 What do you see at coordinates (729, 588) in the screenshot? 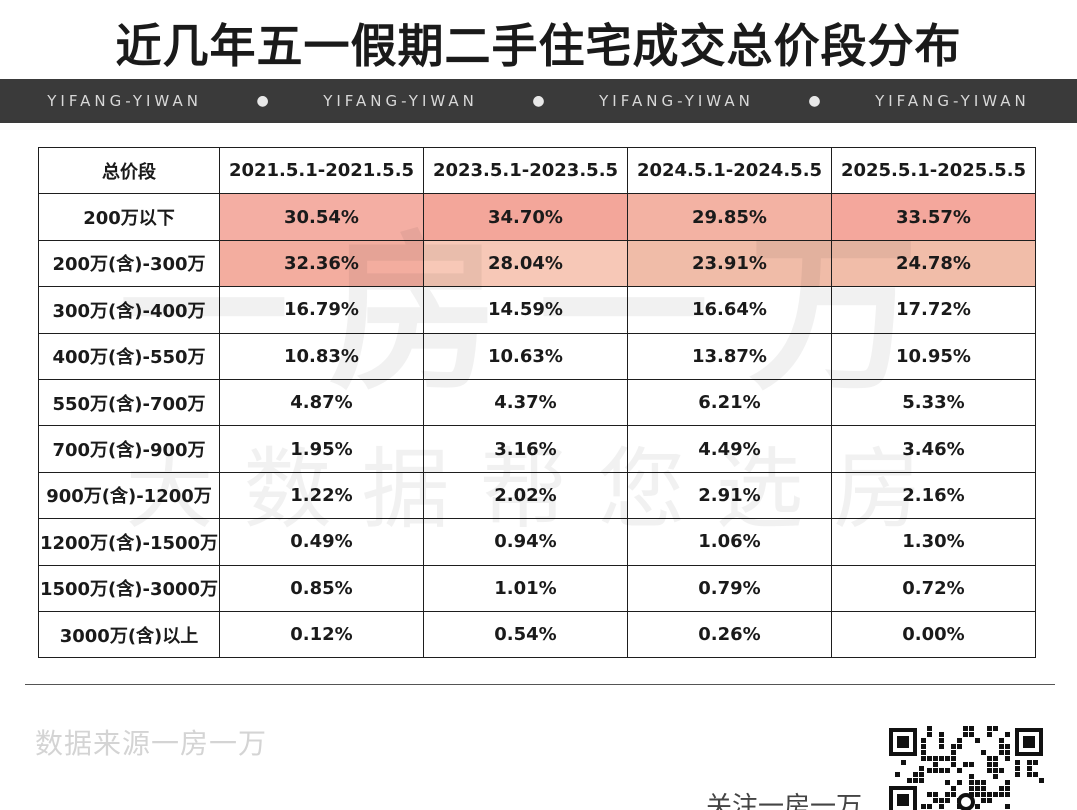
I see `table-cell: 0.79%` at bounding box center [729, 588].